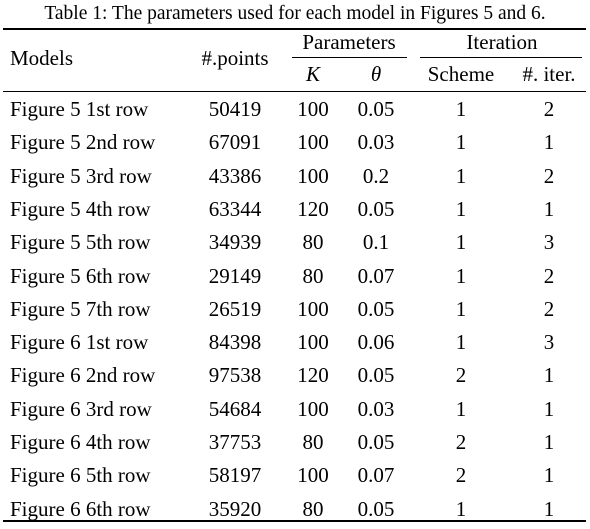 The width and height of the screenshot is (590, 529). What do you see at coordinates (502, 42) in the screenshot?
I see `header-iteration: Iteration` at bounding box center [502, 42].